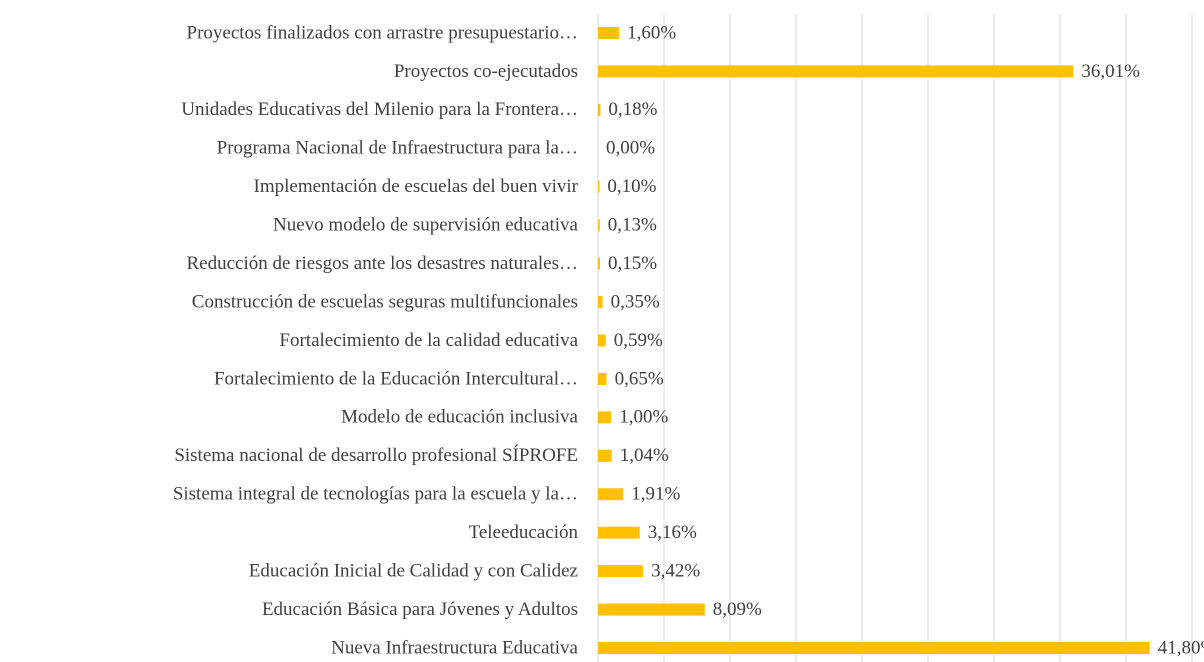 The width and height of the screenshot is (1204, 662). What do you see at coordinates (672, 532) in the screenshot?
I see `value-label: 3,16%` at bounding box center [672, 532].